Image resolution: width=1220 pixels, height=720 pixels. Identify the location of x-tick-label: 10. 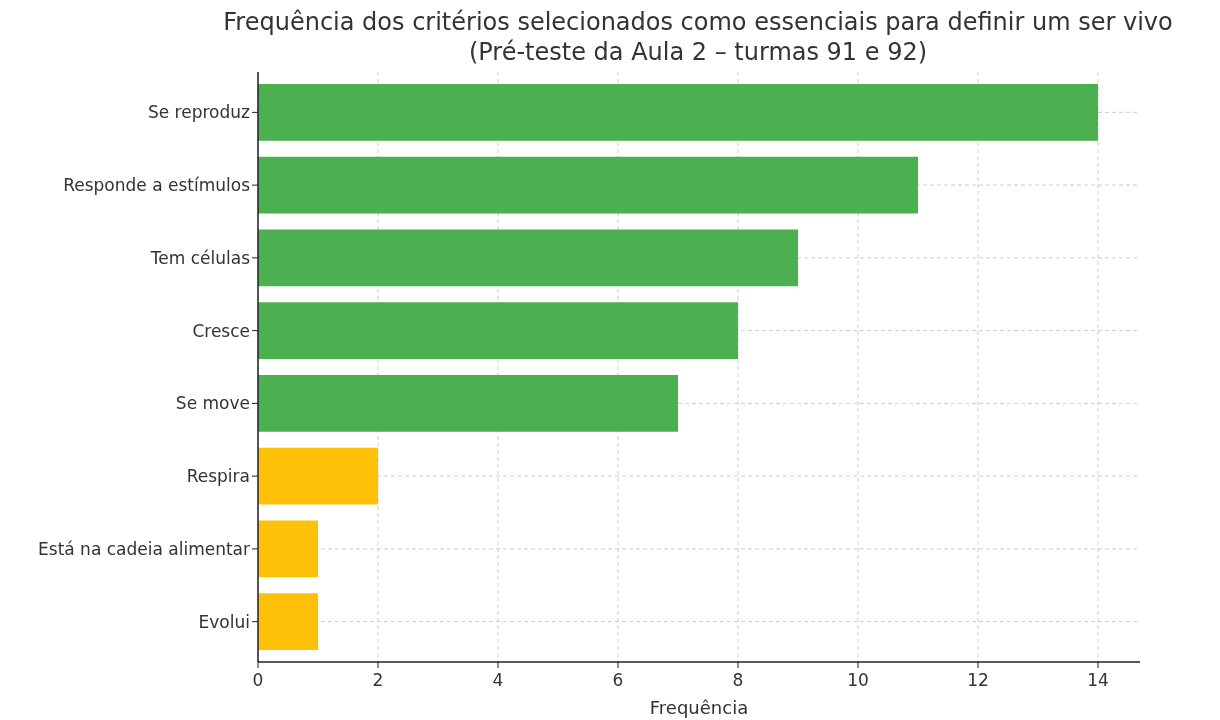
(858, 680).